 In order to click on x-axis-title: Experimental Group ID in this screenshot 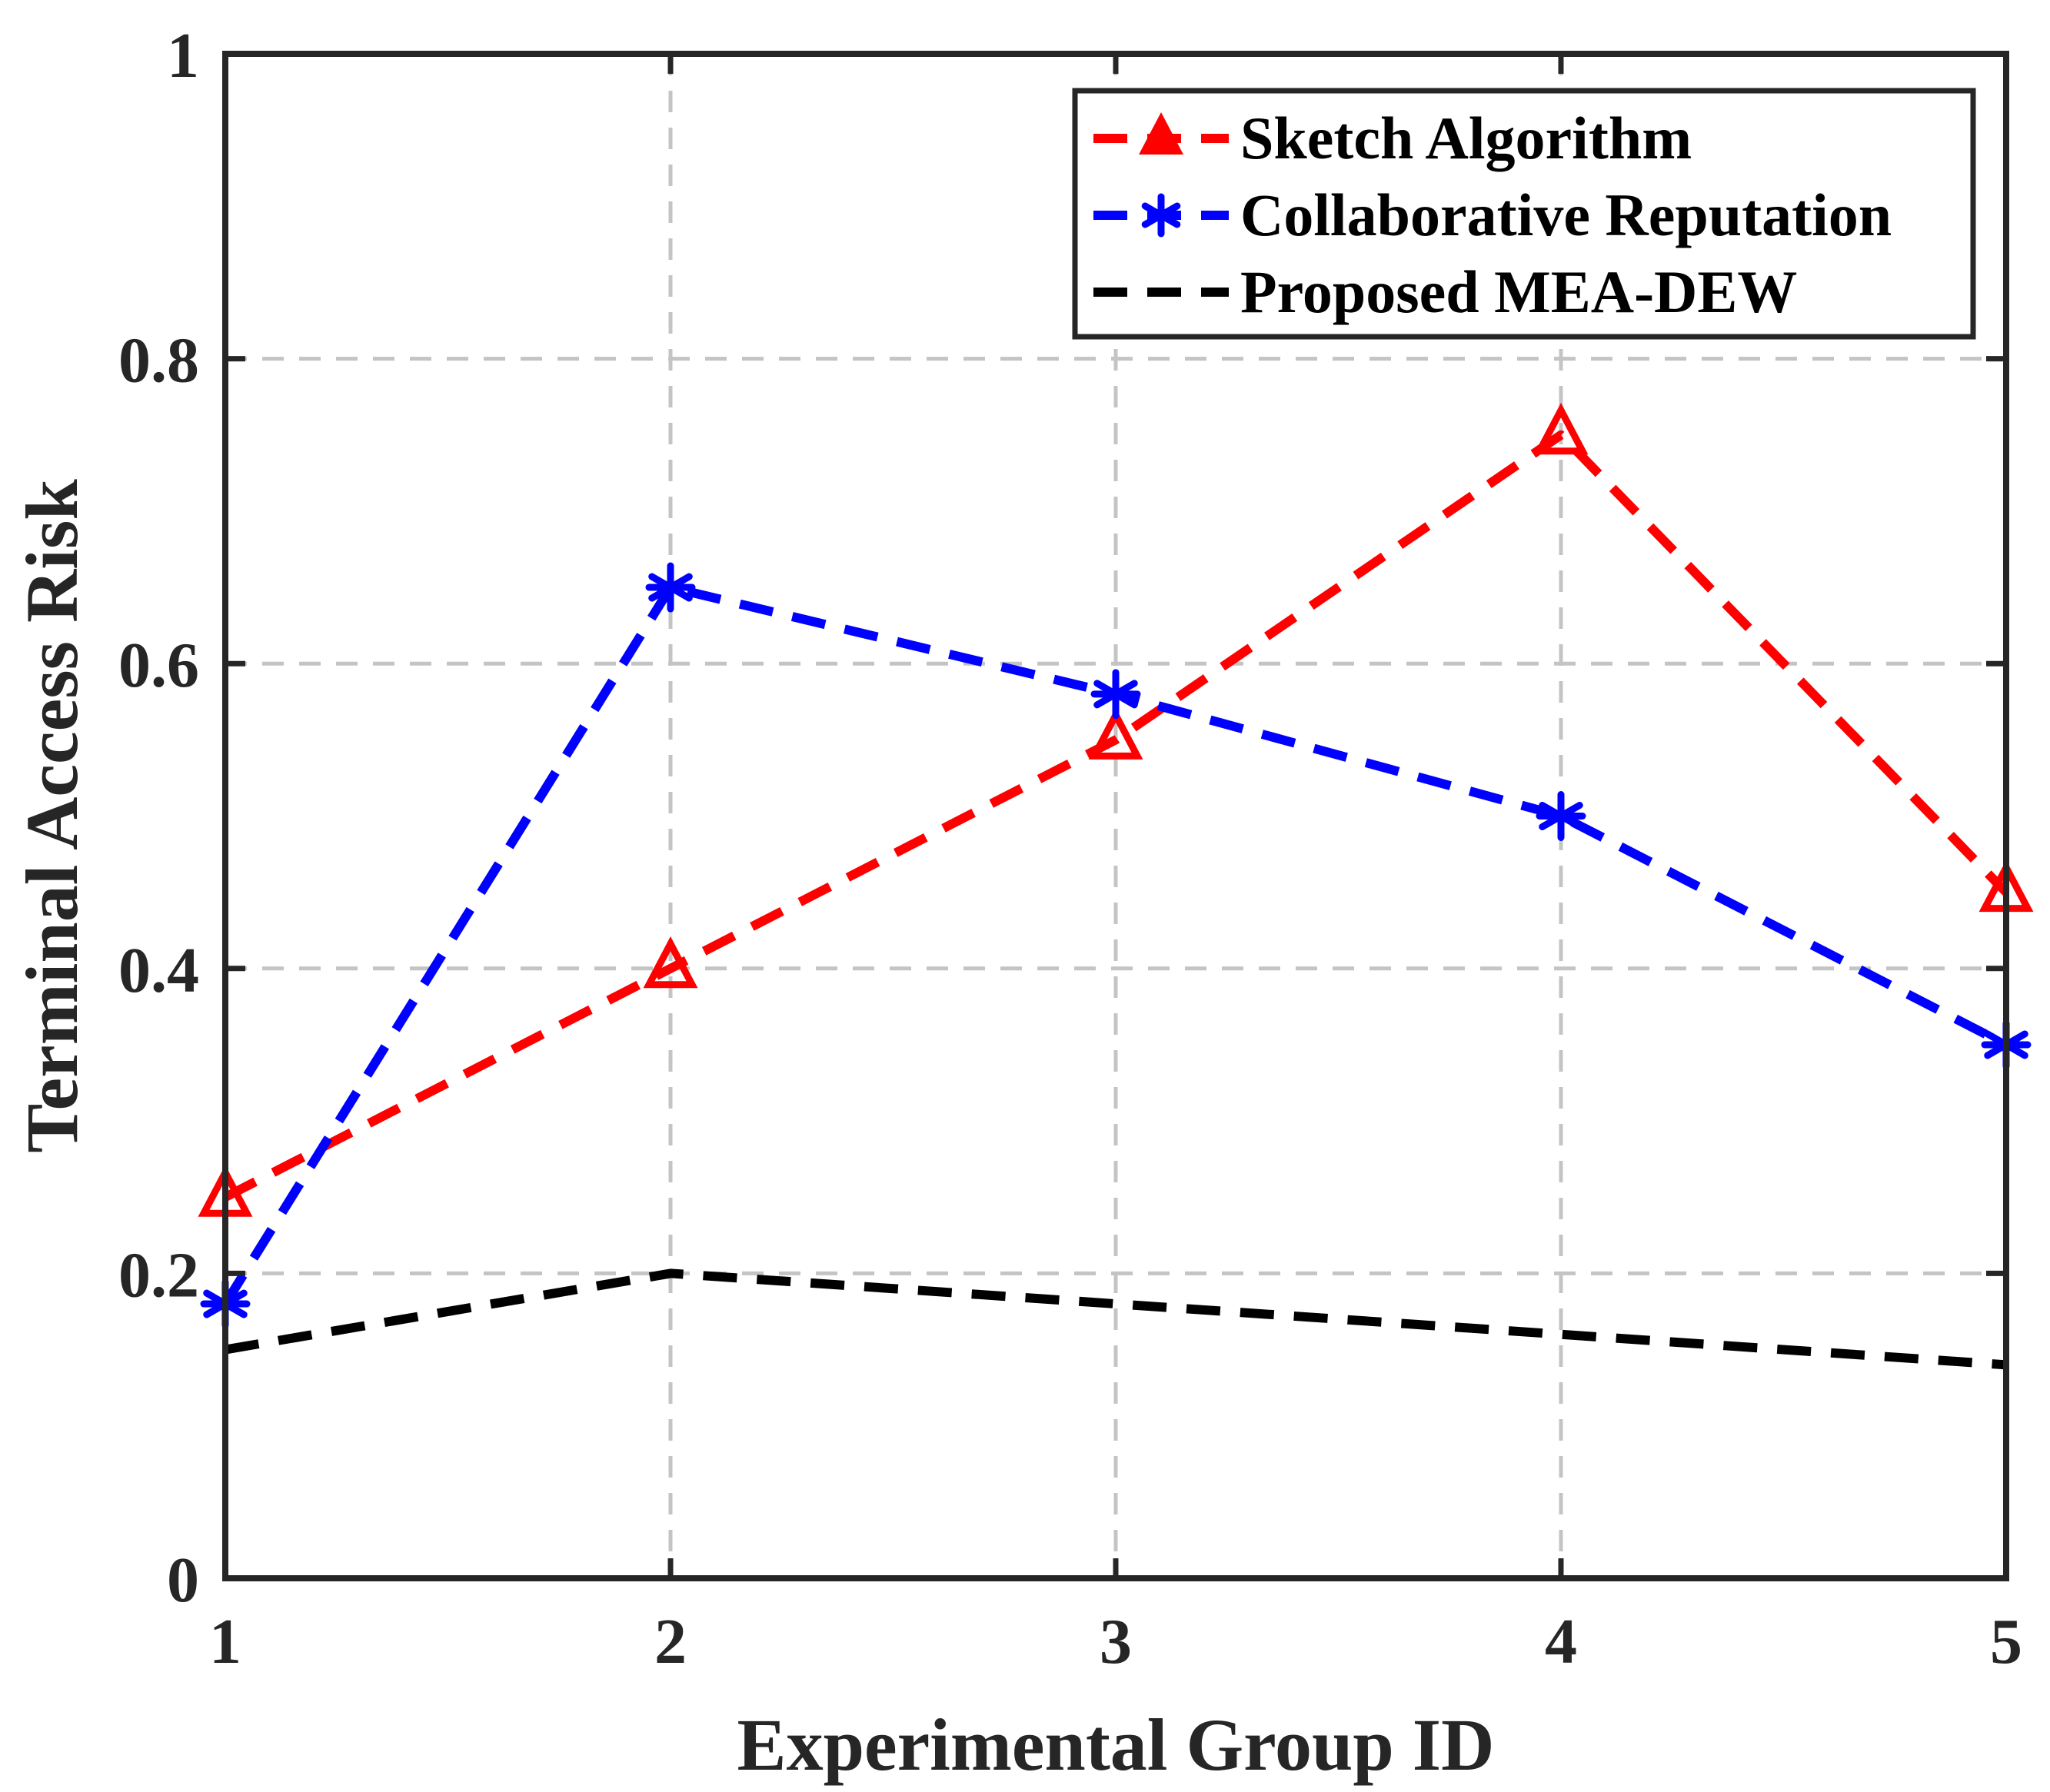, I will do `click(1116, 1745)`.